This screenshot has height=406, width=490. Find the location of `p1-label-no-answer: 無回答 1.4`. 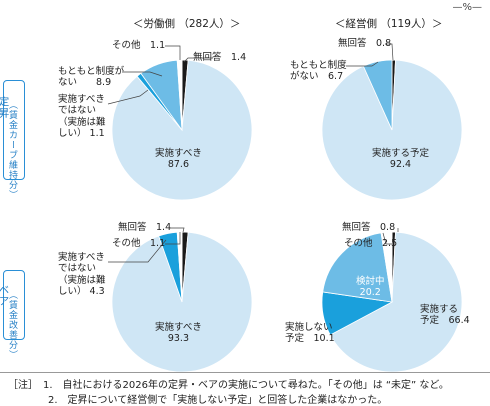

p1-label-no-answer: 無回答 1.4 is located at coordinates (220, 57).